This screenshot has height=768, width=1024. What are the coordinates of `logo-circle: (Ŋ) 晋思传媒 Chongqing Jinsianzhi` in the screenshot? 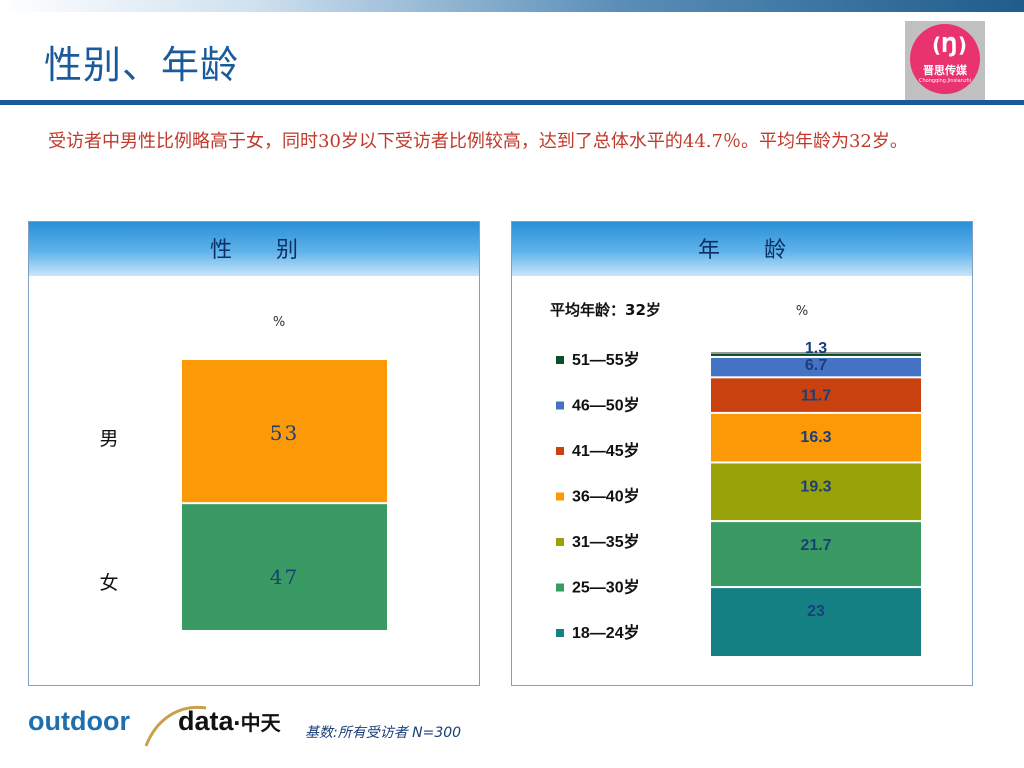 It's located at (945, 59).